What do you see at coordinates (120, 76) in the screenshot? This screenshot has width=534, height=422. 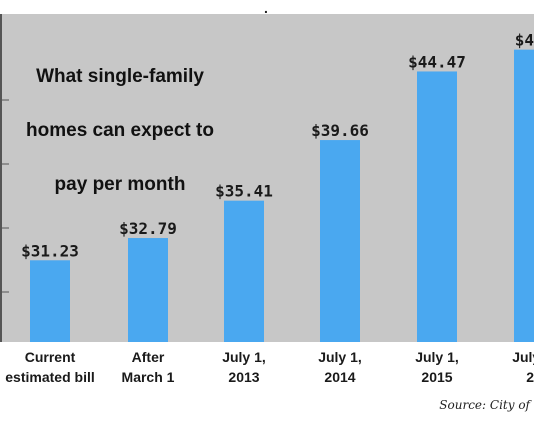 I see `chart-title-line: What single-family` at bounding box center [120, 76].